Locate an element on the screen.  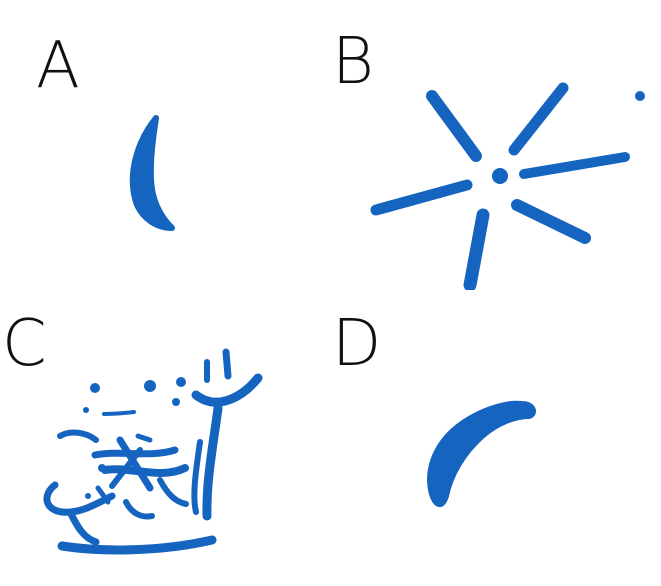
ray-lower-right is located at coordinates (551, 221).